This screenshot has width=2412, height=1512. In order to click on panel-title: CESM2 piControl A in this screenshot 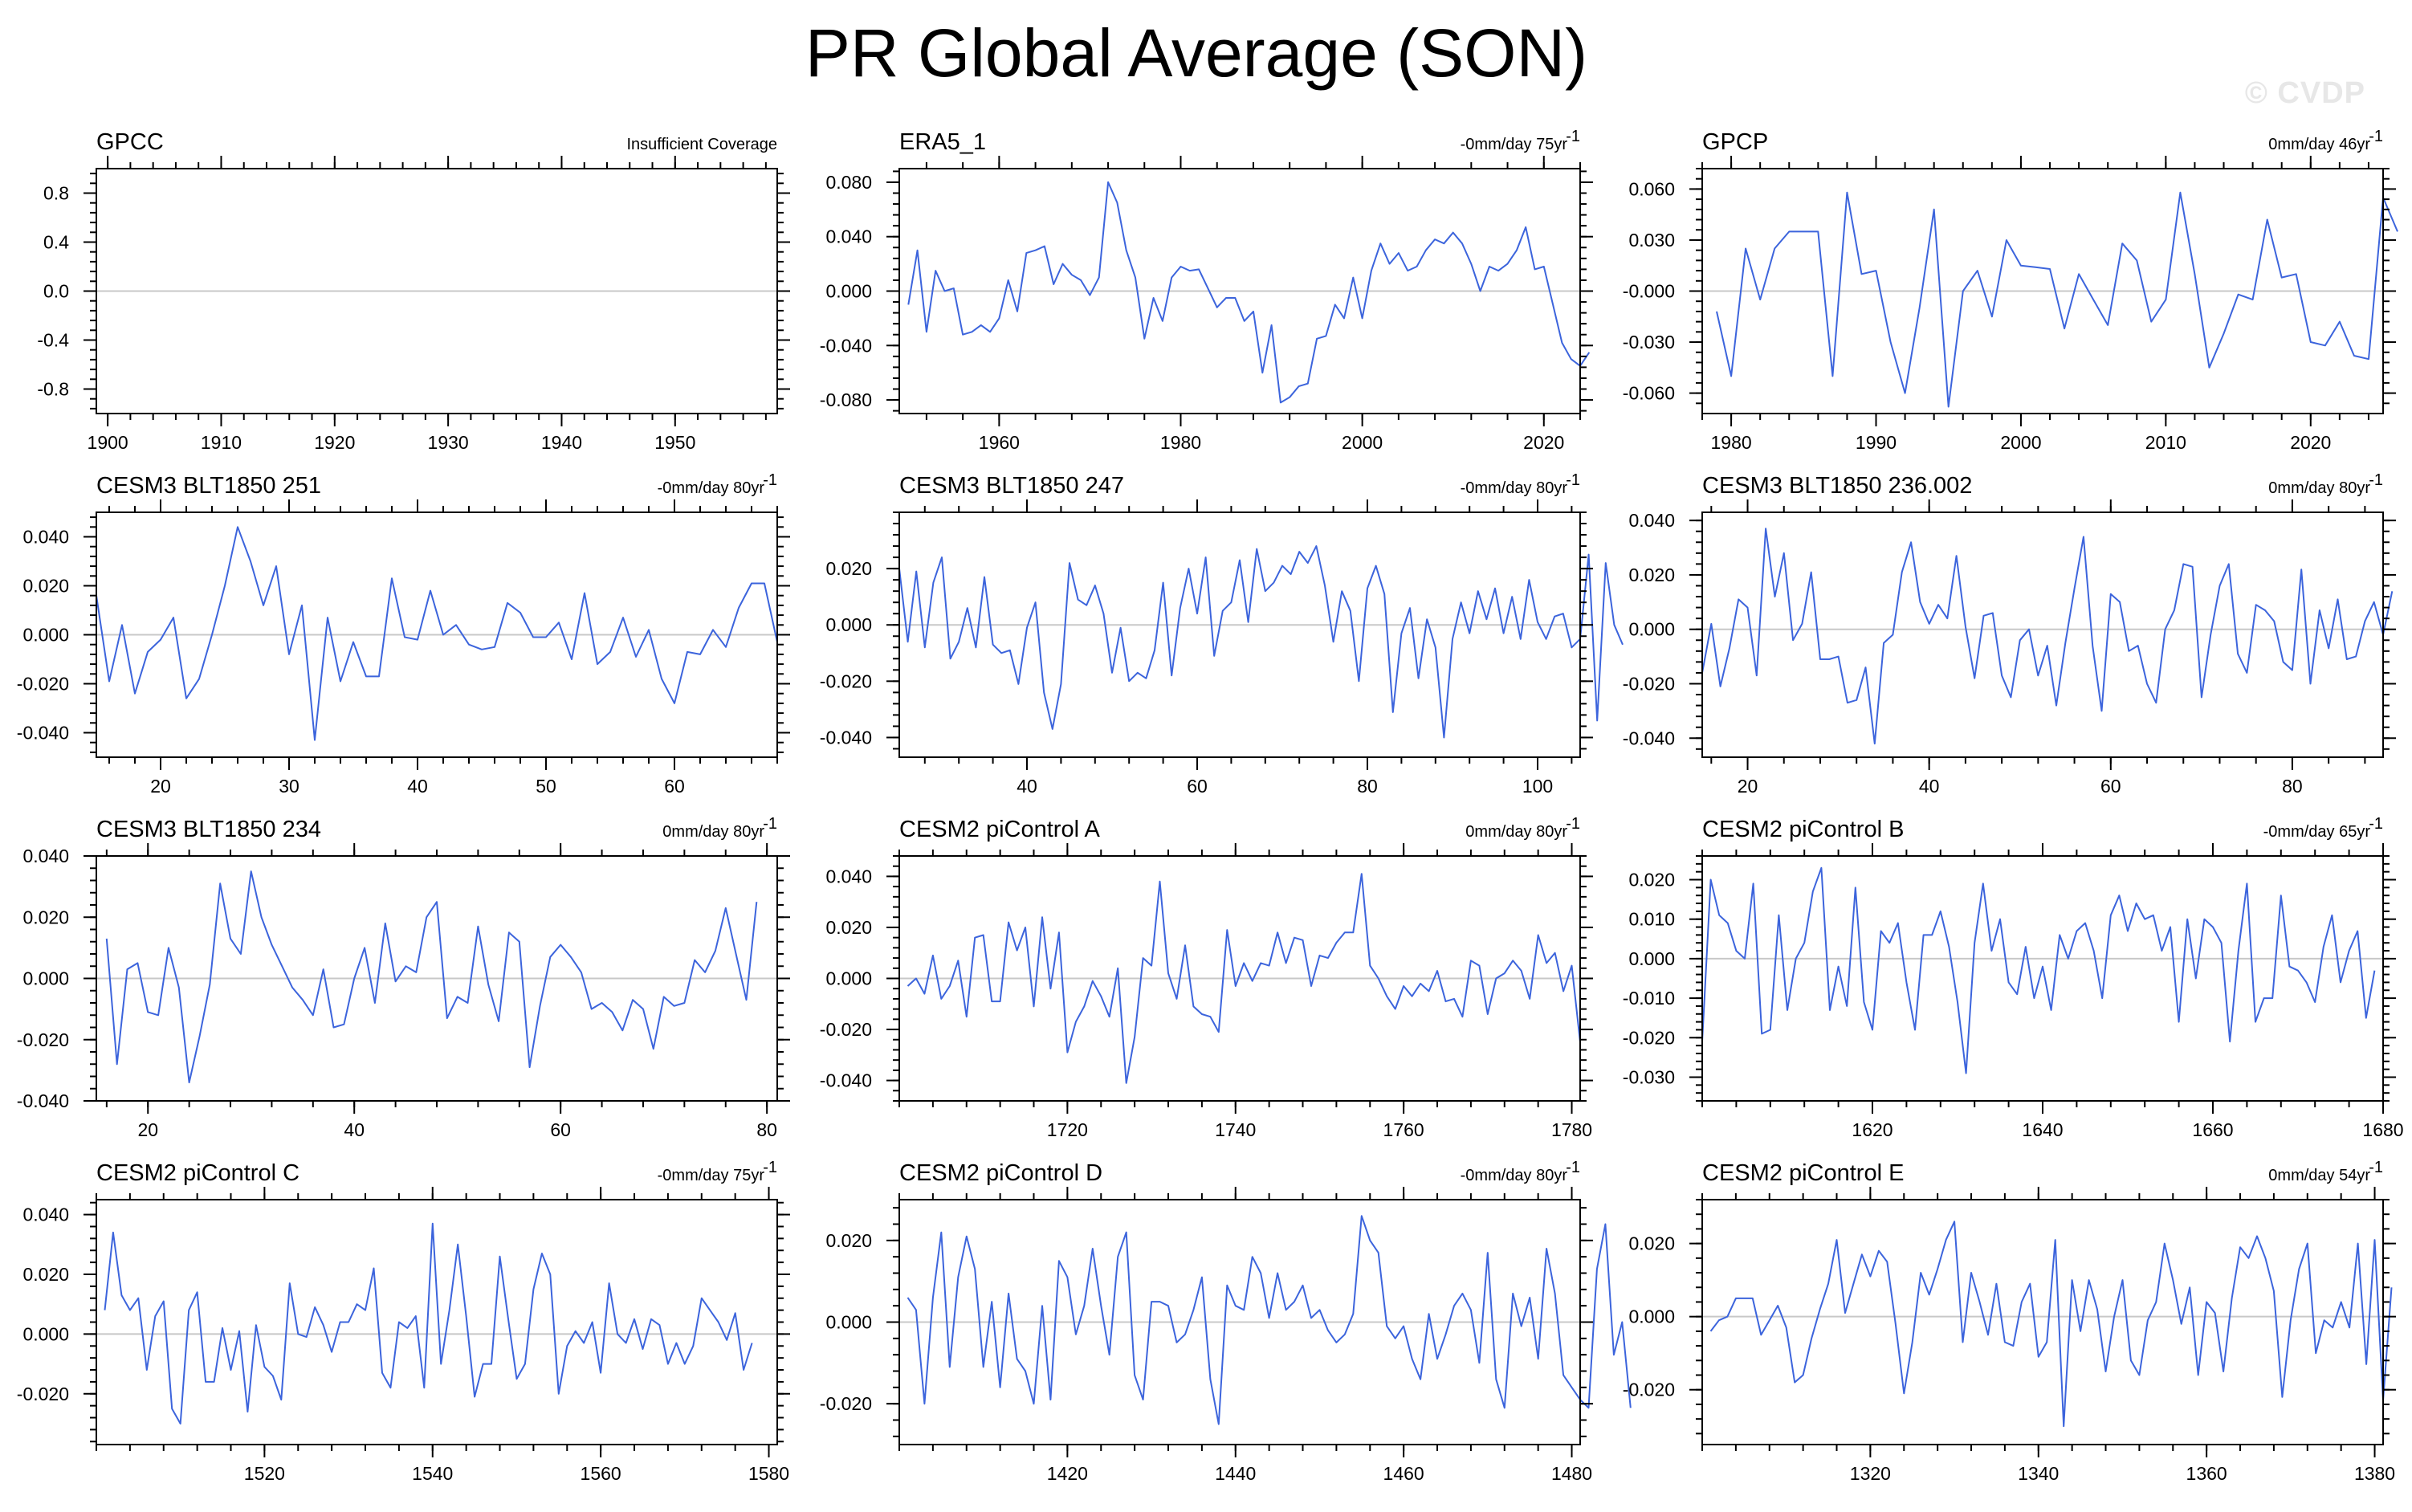, I will do `click(999, 830)`.